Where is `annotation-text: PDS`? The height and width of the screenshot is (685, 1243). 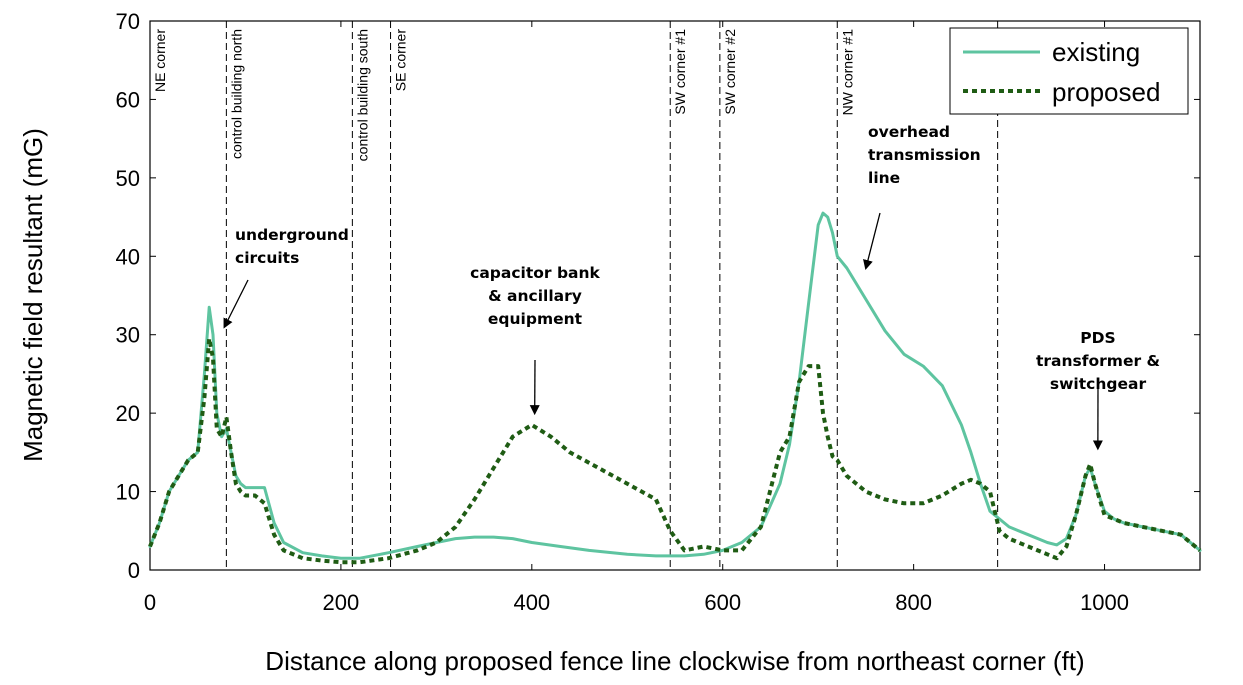
annotation-text: PDS is located at coordinates (1097, 338).